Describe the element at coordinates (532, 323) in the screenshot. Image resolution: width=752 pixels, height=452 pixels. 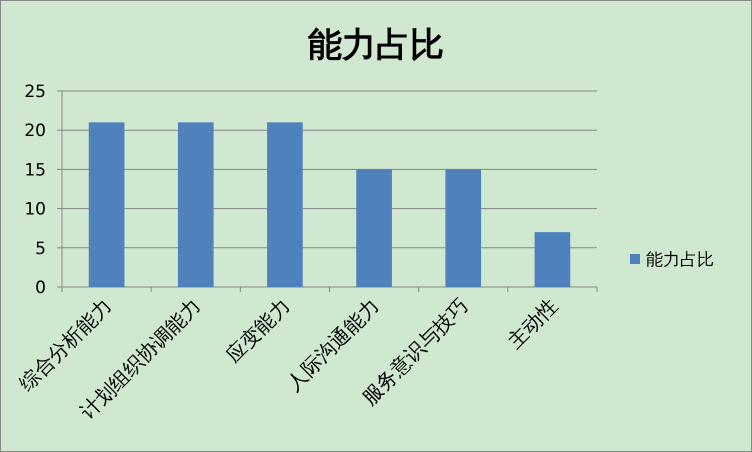
I see `x-tick-label: 主动性` at that location.